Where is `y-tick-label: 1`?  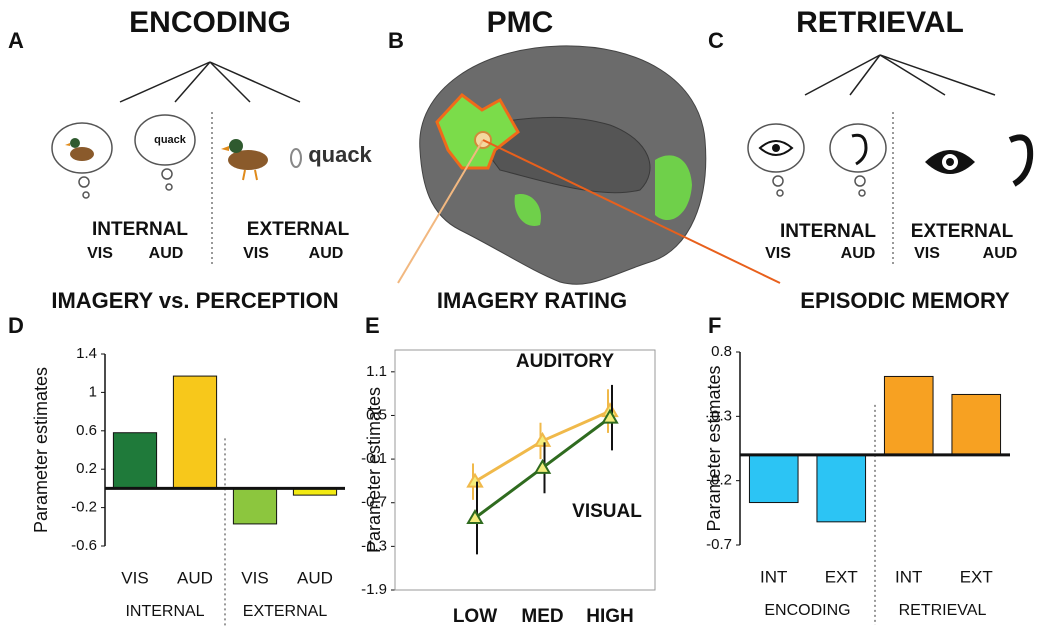
y-tick-label: 1 is located at coordinates (93, 391).